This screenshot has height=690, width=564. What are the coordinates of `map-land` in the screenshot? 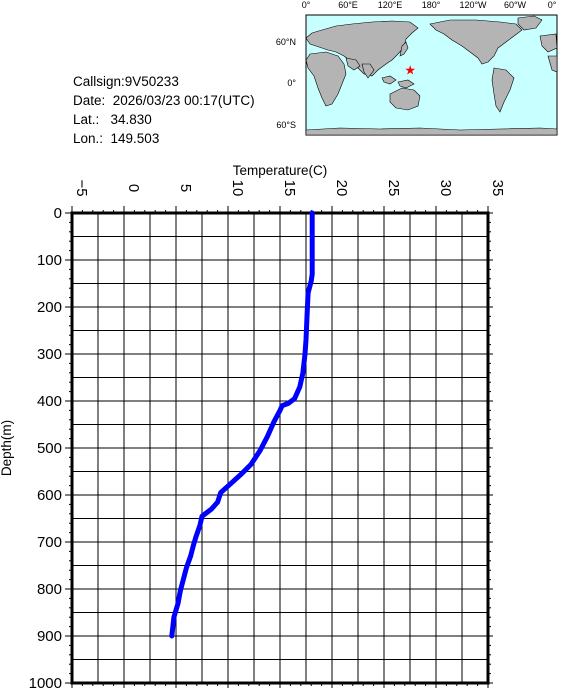 It's located at (431, 75).